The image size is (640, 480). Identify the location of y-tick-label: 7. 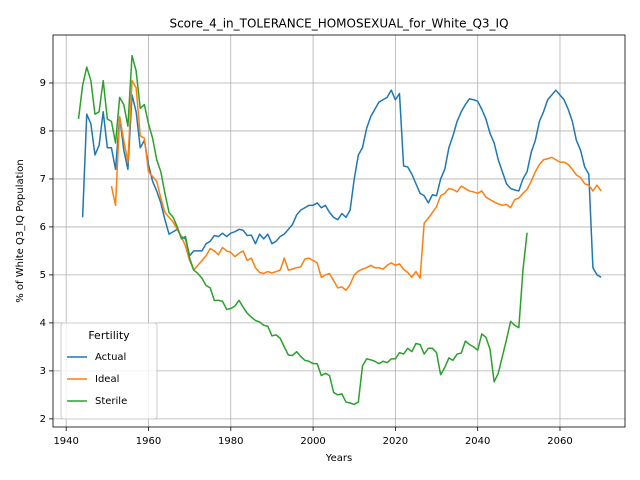
(43, 179).